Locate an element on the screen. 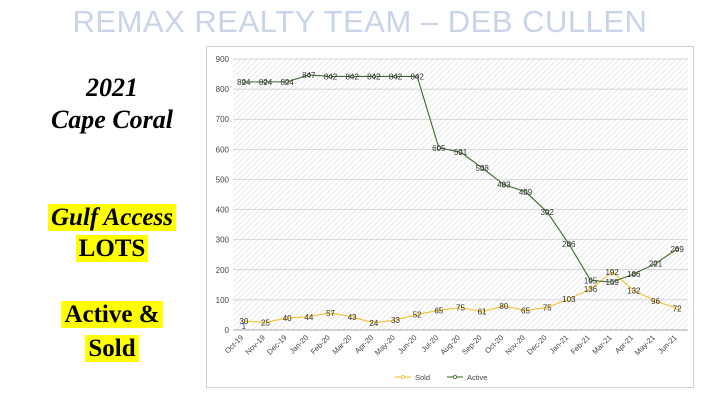 The height and width of the screenshot is (405, 720). x-tick-label: Mar-20 is located at coordinates (341, 344).